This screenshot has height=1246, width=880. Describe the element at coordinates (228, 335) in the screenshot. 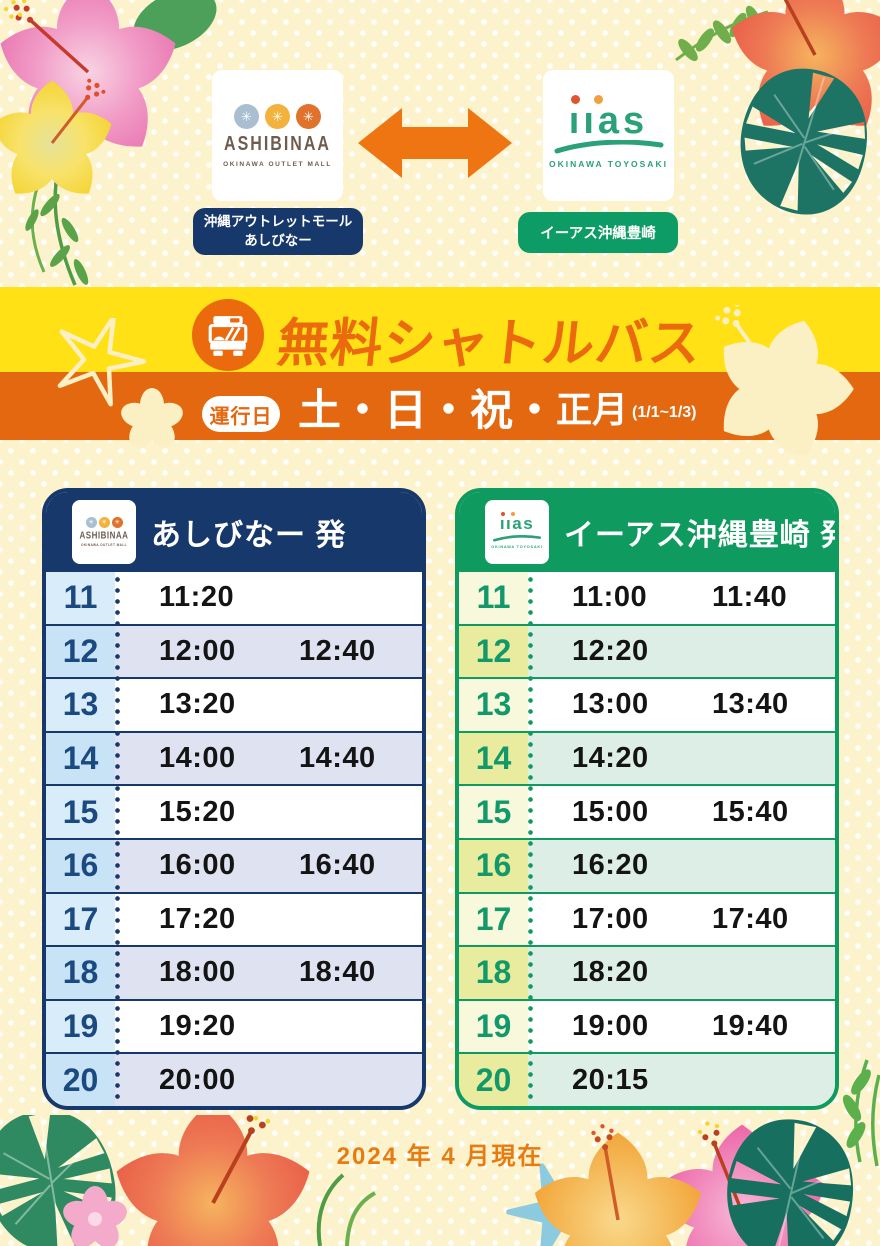

I see `bus-icon` at that location.